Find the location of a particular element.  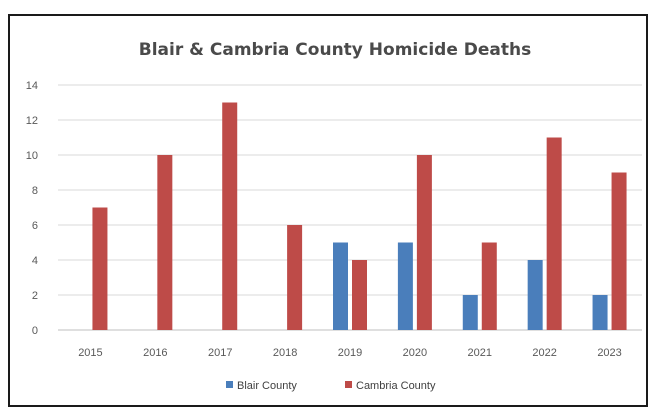

x-tick-label: 2018 is located at coordinates (285, 353).